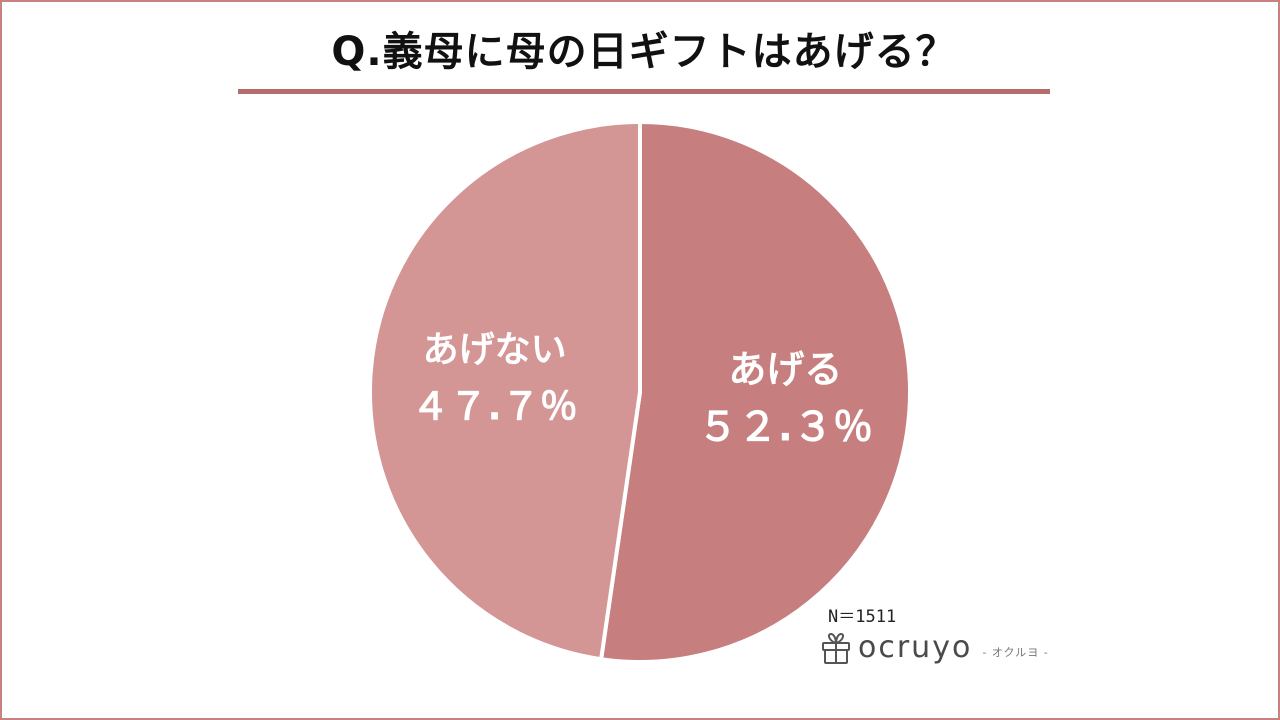 This screenshot has height=720, width=1280. Describe the element at coordinates (915, 647) in the screenshot. I see `brand-name: ocruyo` at that location.